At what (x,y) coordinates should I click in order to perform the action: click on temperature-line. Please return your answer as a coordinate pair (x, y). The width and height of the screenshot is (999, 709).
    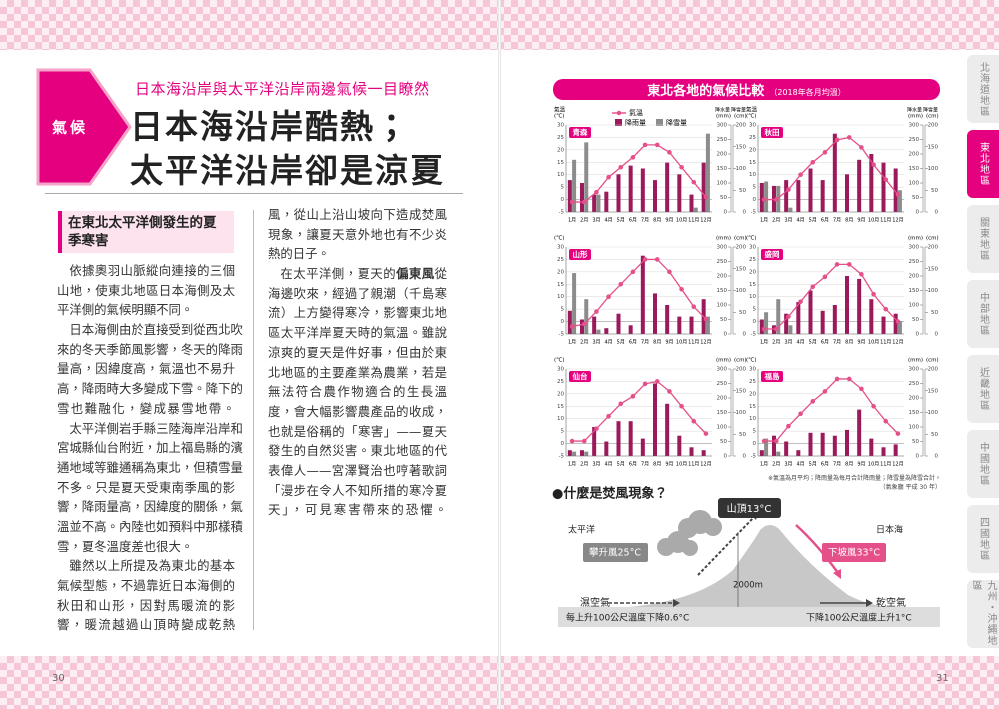
    Looking at the image, I should click on (831, 296).